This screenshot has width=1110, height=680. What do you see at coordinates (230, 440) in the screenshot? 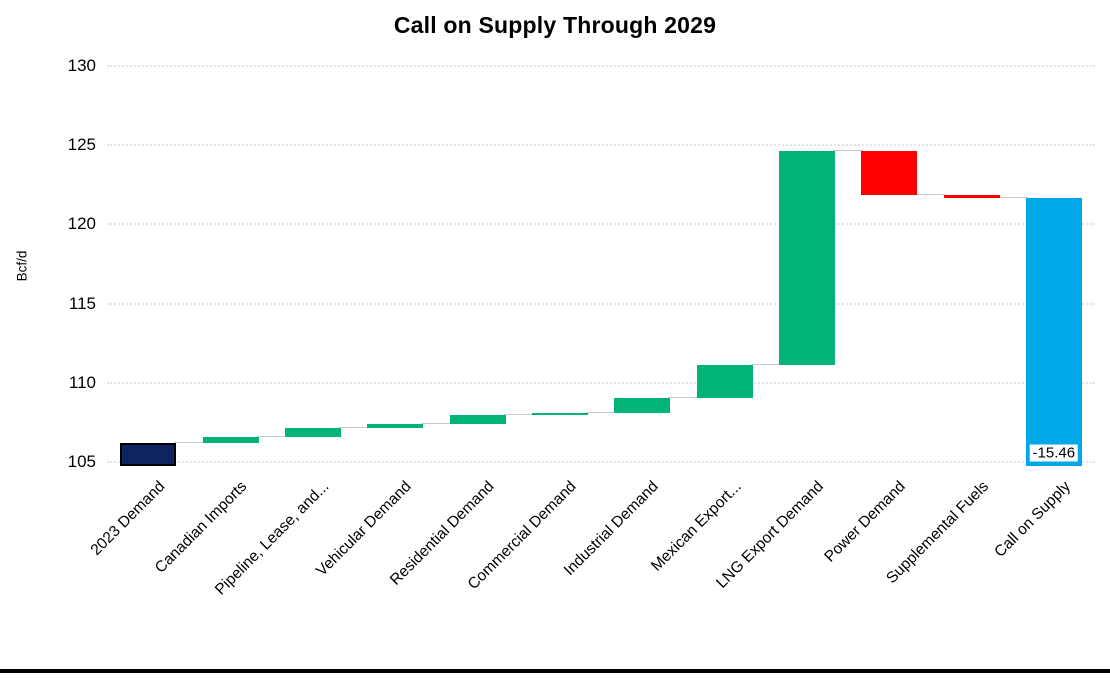
I see `bar-canadian-imports` at bounding box center [230, 440].